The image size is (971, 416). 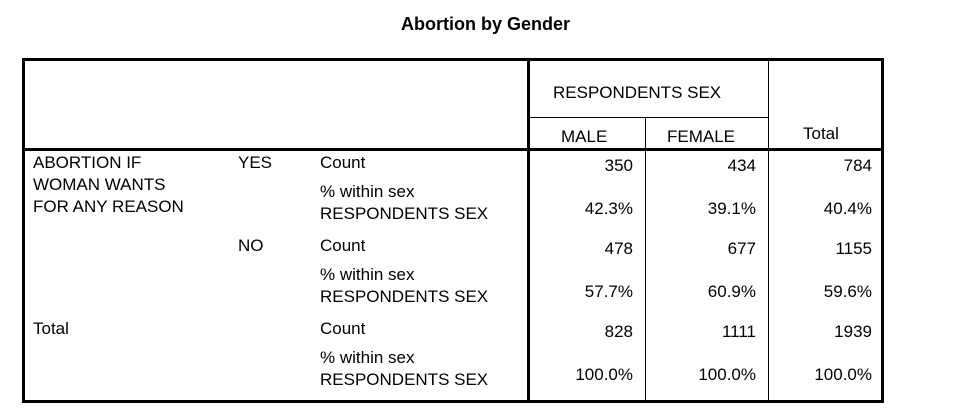 I want to click on row-label-yes: YES, so click(x=255, y=162).